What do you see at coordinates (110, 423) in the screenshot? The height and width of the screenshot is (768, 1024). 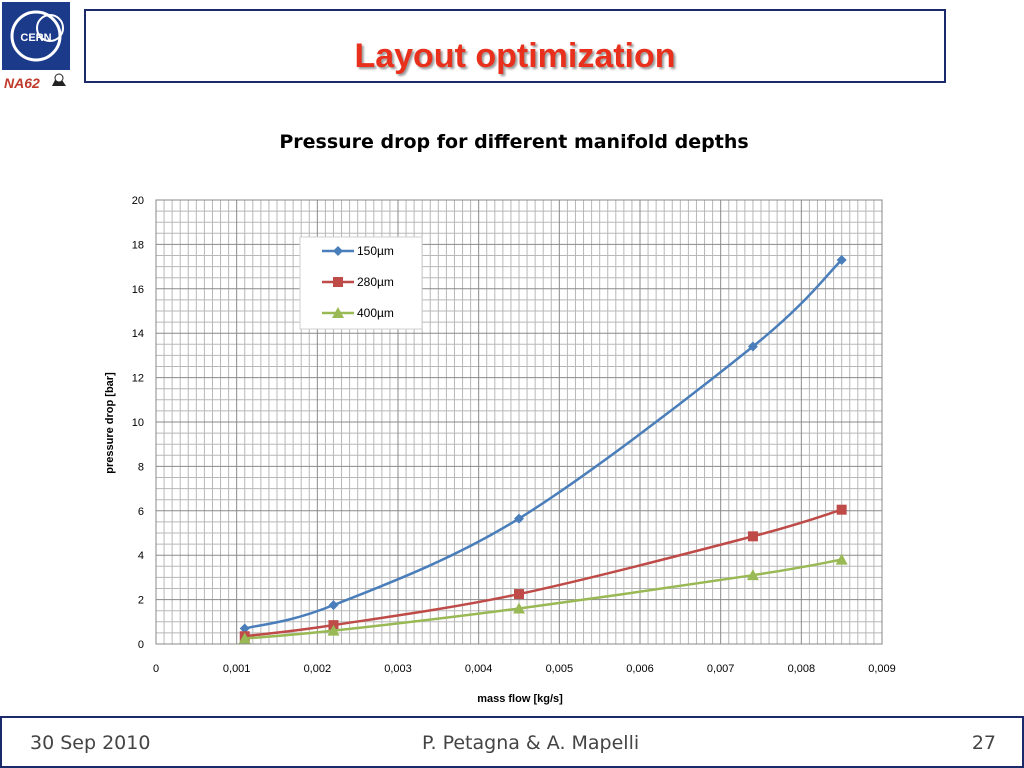 I see `y-axis-label: pressure drop [bar]` at bounding box center [110, 423].